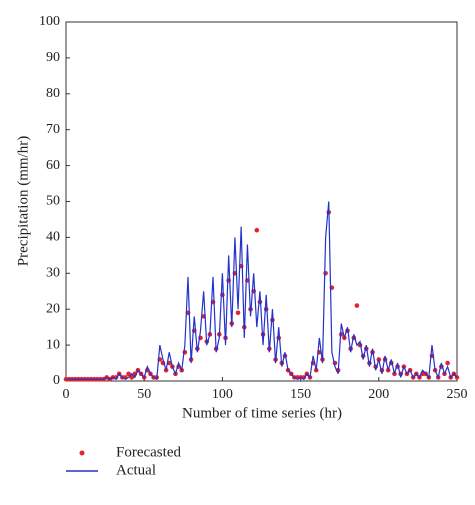 The width and height of the screenshot is (475, 505). What do you see at coordinates (53, 201) in the screenshot?
I see `y-tick-label: 50` at bounding box center [53, 201].